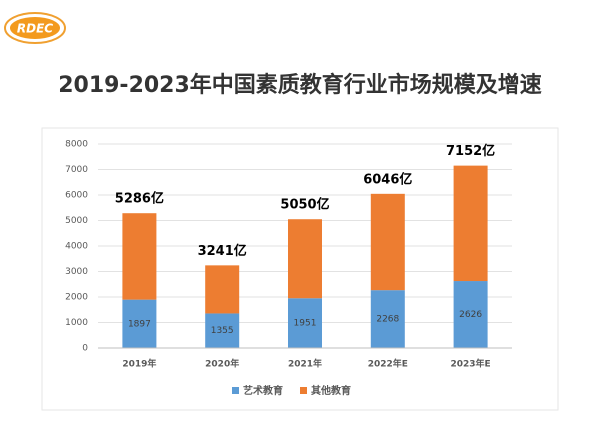 The height and width of the screenshot is (421, 600). I want to click on logo-badge, so click(35, 28).